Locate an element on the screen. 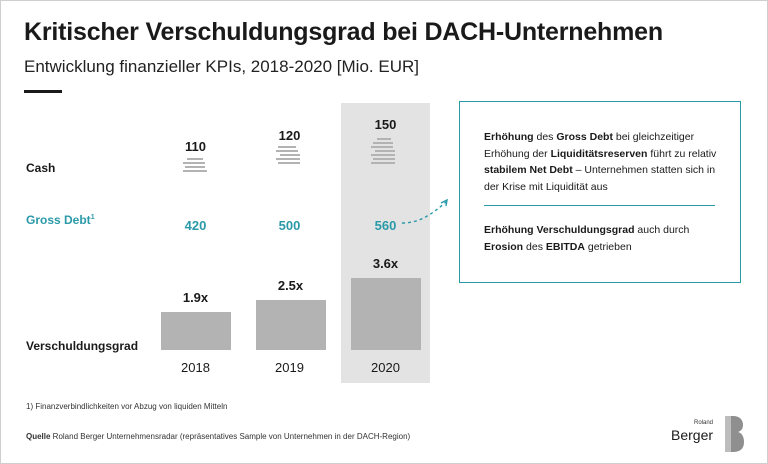 Image resolution: width=768 pixels, height=464 pixels. verschuldungsgrad-bar-2020 is located at coordinates (386, 314).